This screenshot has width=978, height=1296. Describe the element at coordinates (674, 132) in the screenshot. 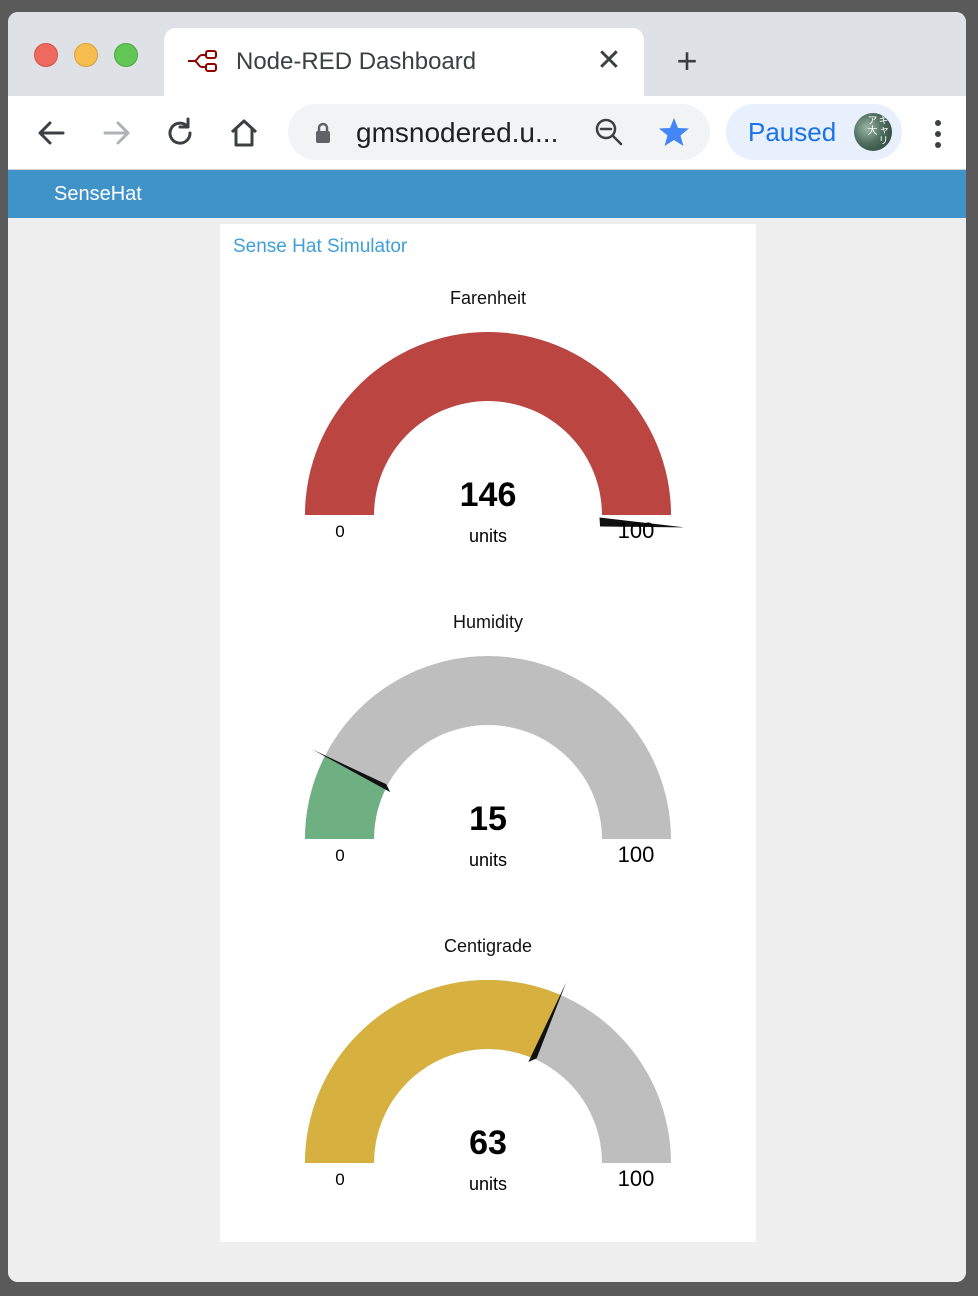

I see `bookmark-star-icon` at that location.